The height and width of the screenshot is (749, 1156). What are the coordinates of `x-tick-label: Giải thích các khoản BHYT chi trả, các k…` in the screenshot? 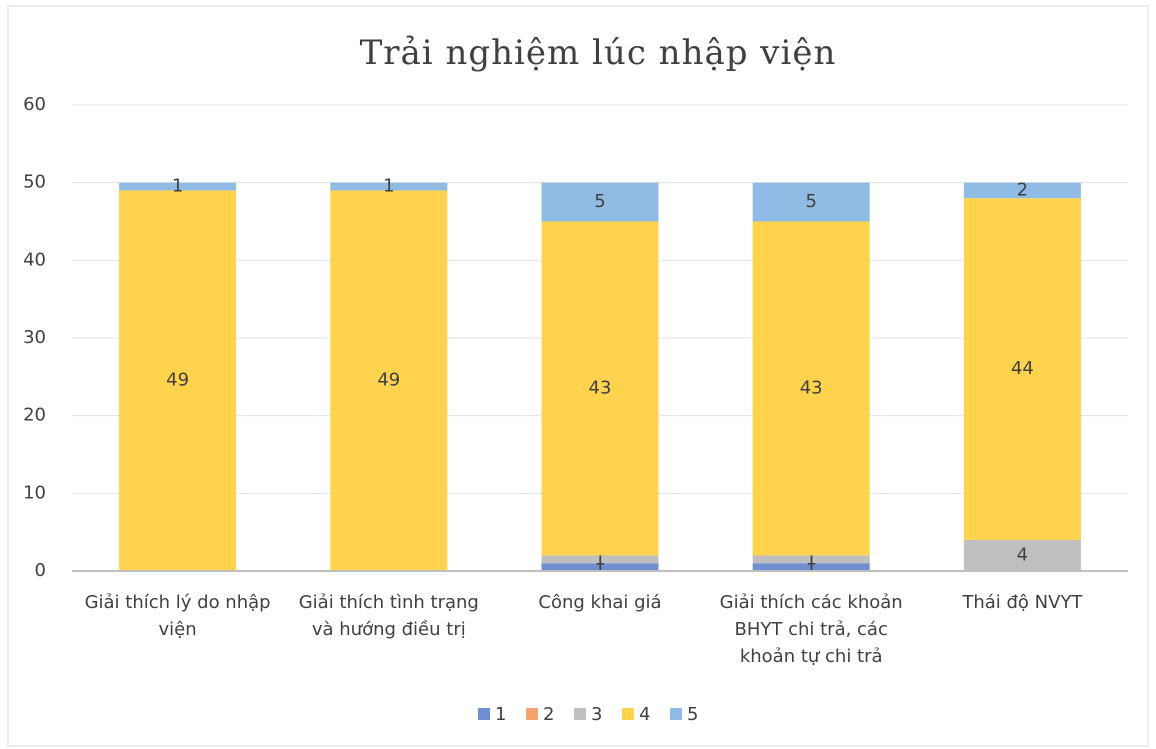 It's located at (811, 629).